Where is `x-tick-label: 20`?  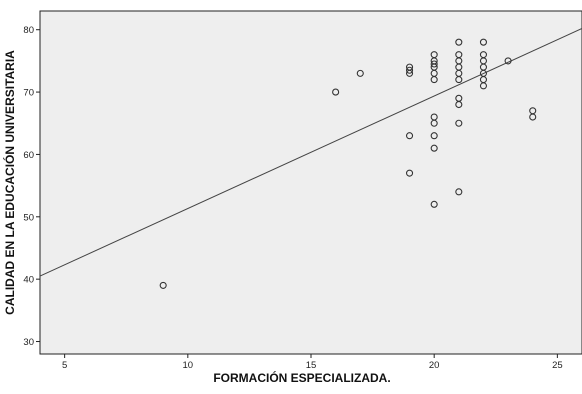 x-tick-label: 20 is located at coordinates (434, 365).